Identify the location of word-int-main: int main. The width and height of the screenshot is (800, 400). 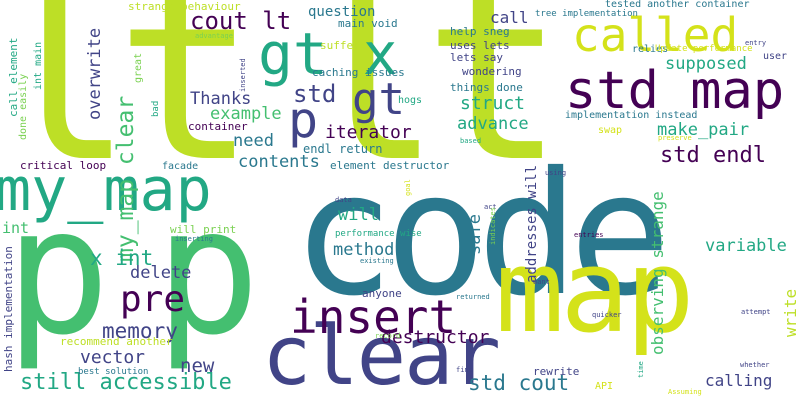
(38, 65).